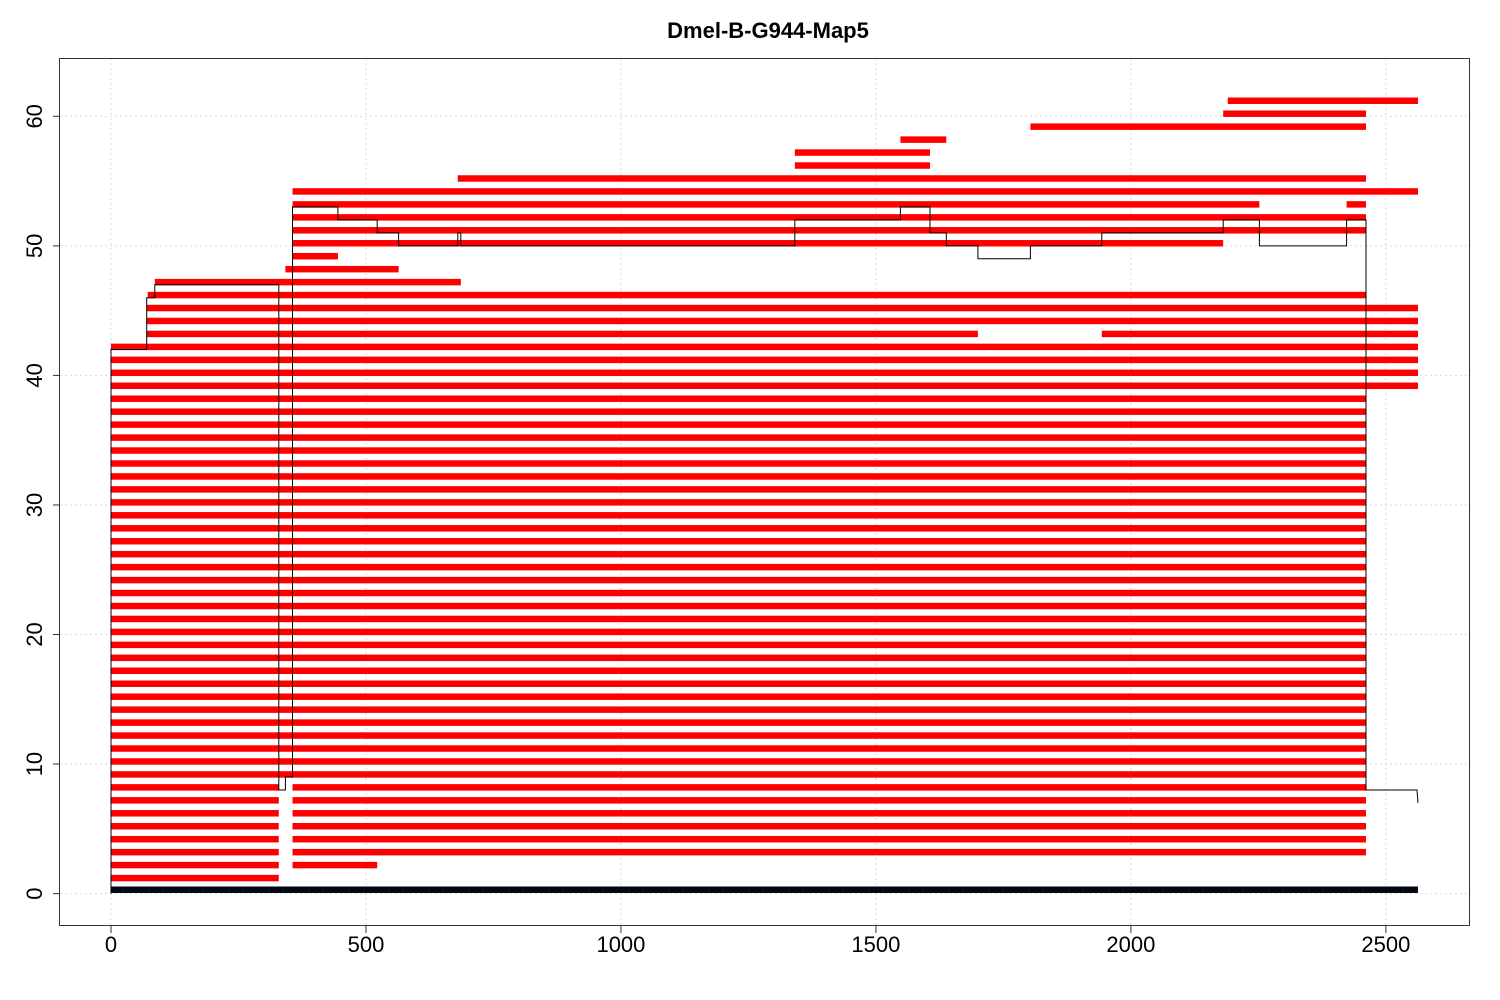 Image resolution: width=1500 pixels, height=1000 pixels. What do you see at coordinates (366, 944) in the screenshot?
I see `x-tick-label: 500` at bounding box center [366, 944].